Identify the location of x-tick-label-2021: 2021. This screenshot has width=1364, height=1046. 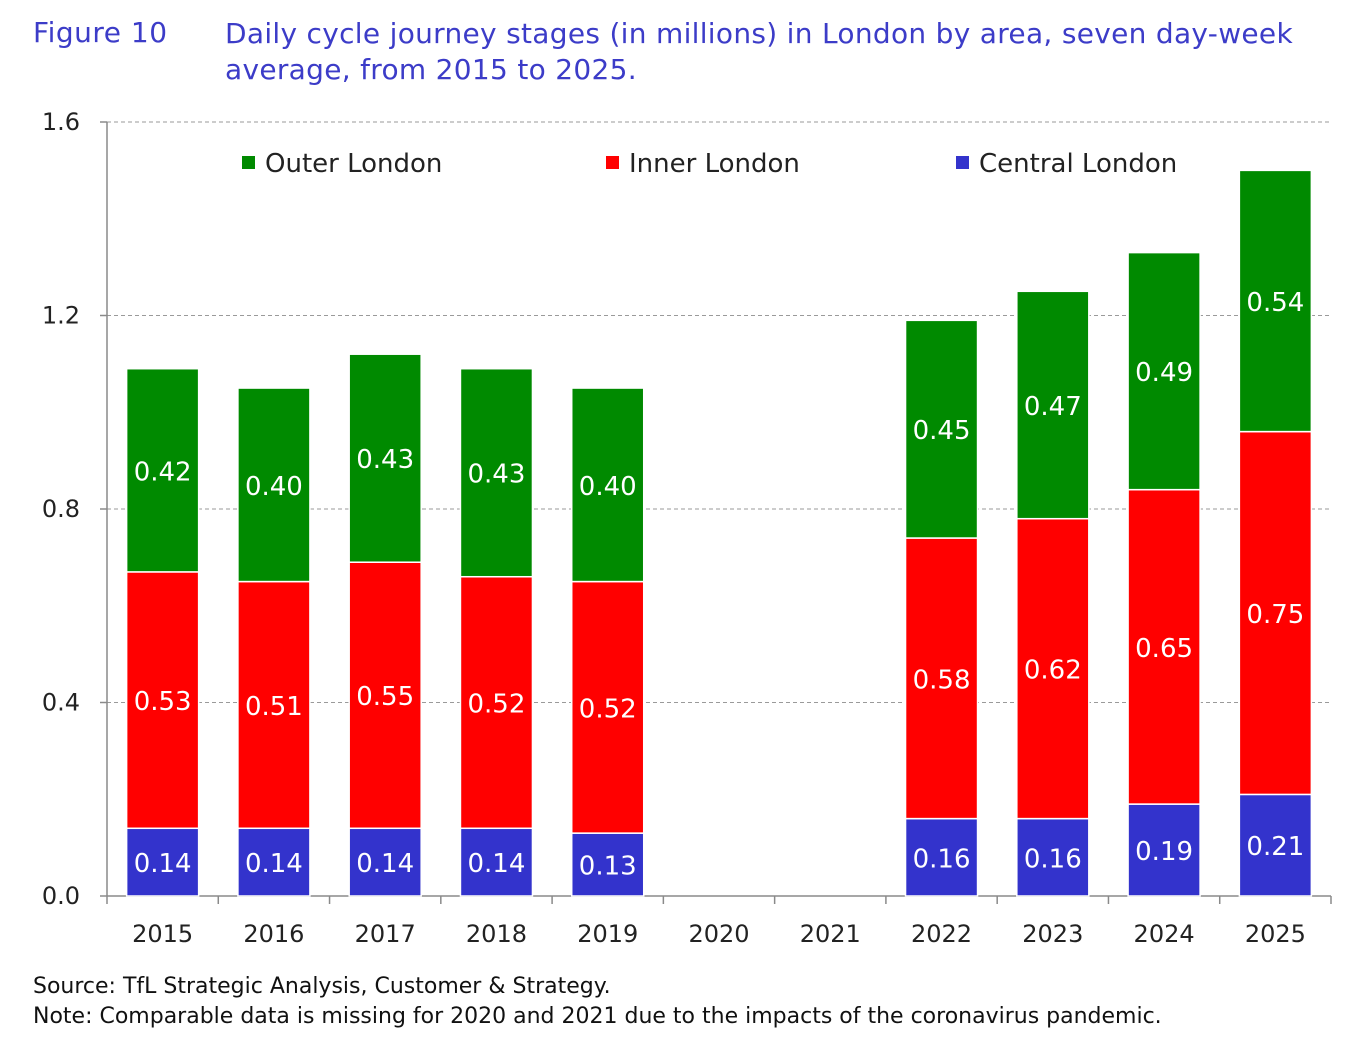
(830, 934).